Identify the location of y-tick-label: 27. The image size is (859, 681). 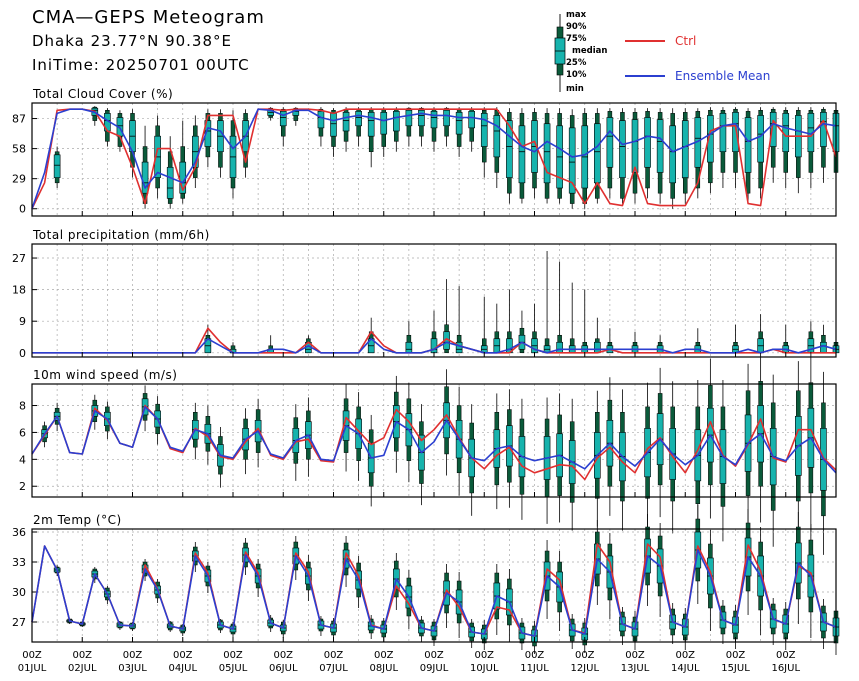
(19, 258).